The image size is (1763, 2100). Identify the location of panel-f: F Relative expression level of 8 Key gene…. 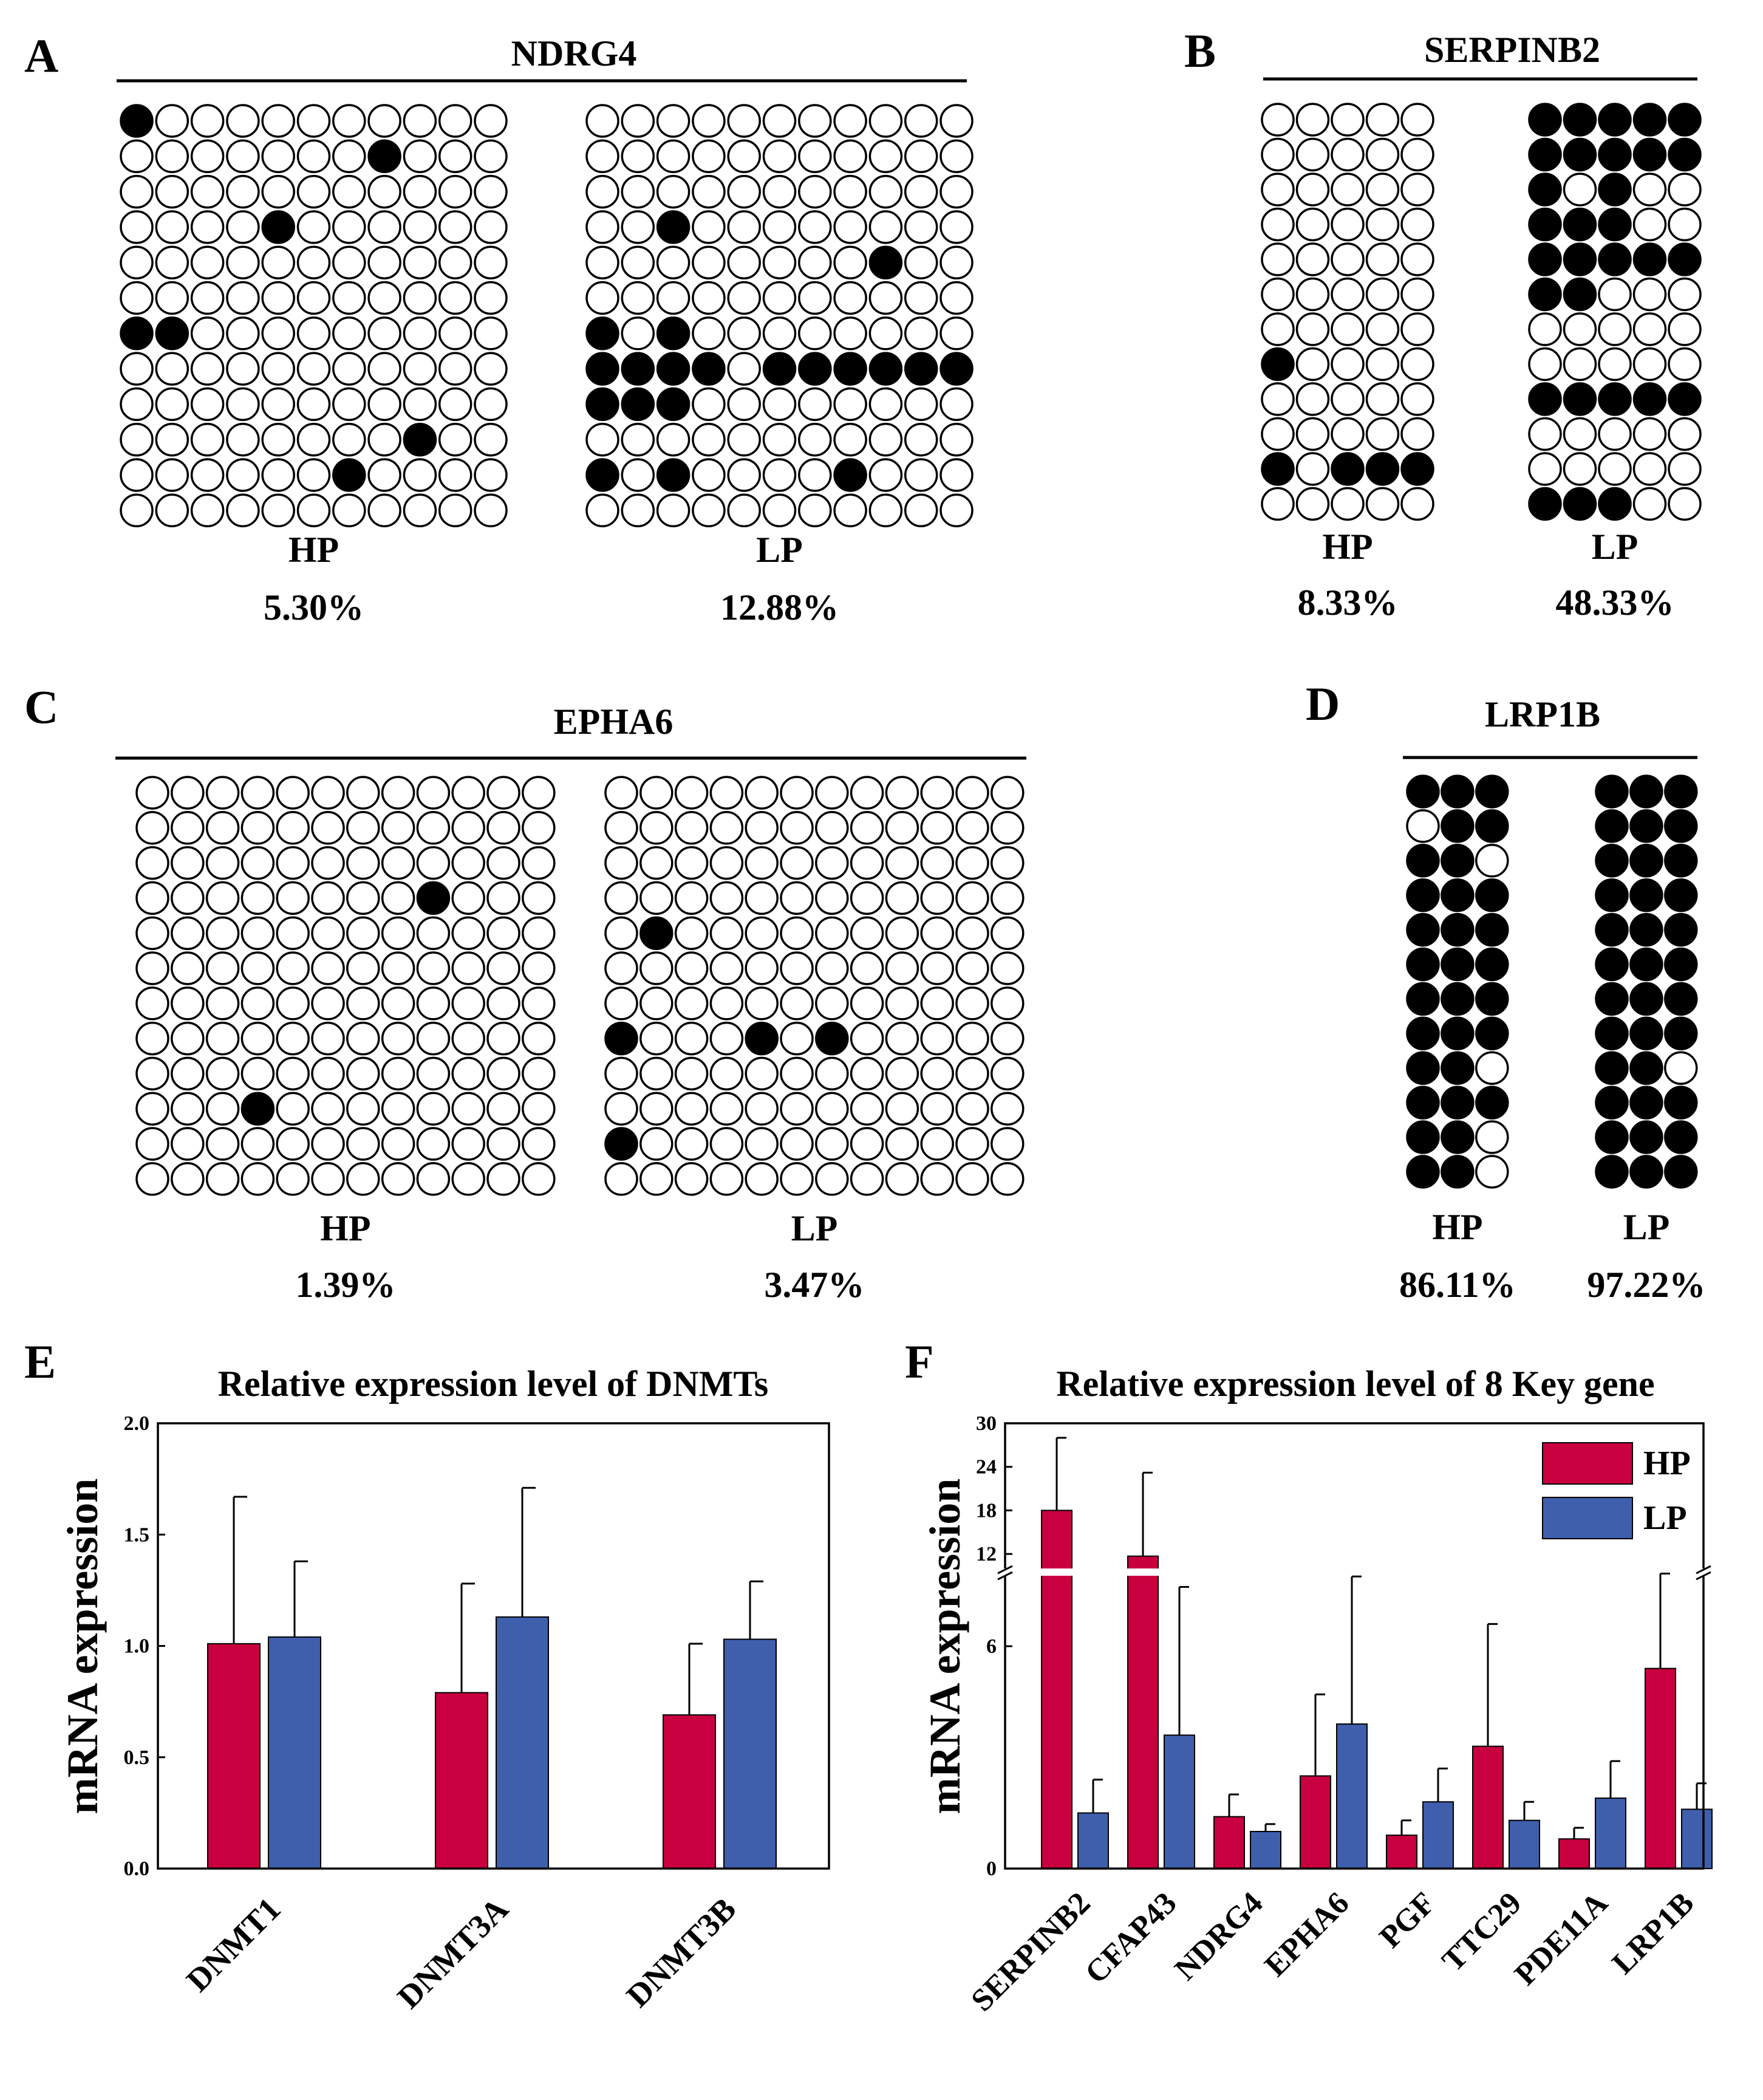
(1309, 1676).